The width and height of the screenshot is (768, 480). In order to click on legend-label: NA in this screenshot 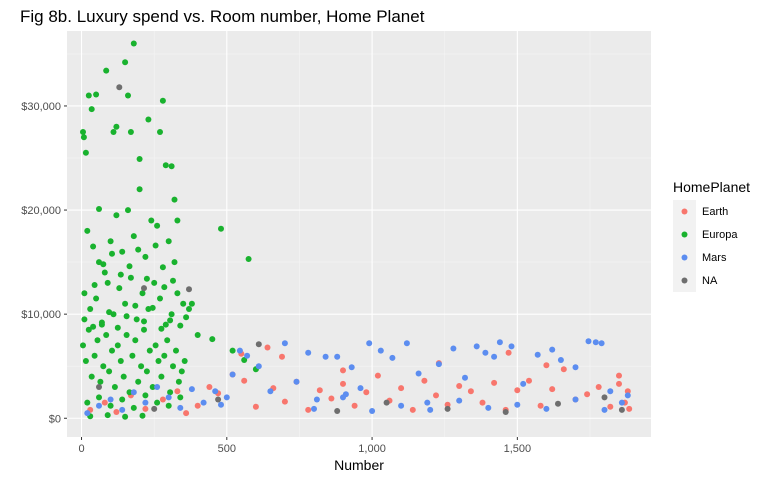, I will do `click(710, 281)`.